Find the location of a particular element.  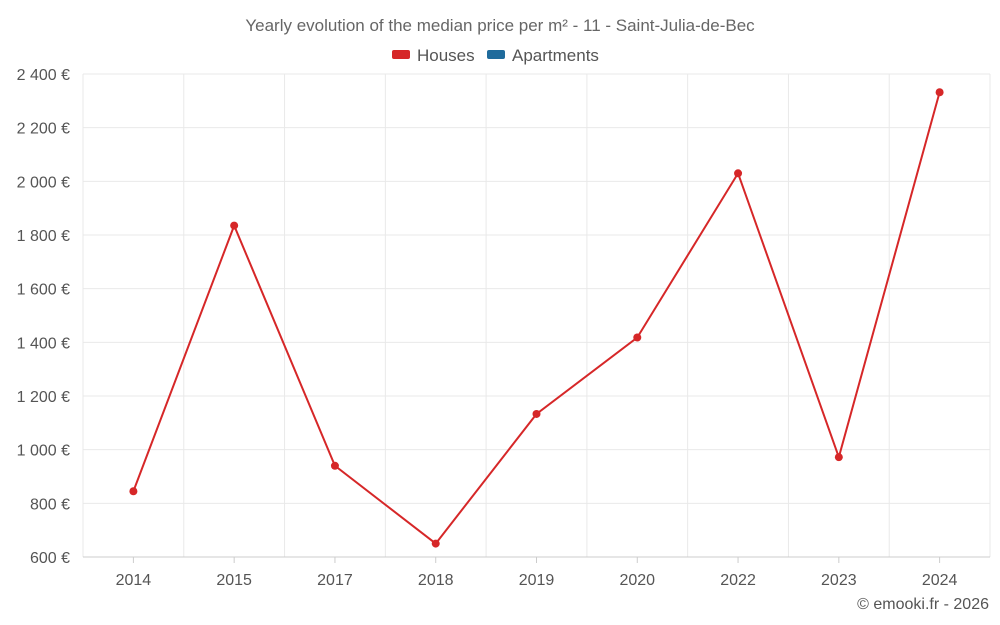

legend-item-houses: Houses is located at coordinates (433, 55).